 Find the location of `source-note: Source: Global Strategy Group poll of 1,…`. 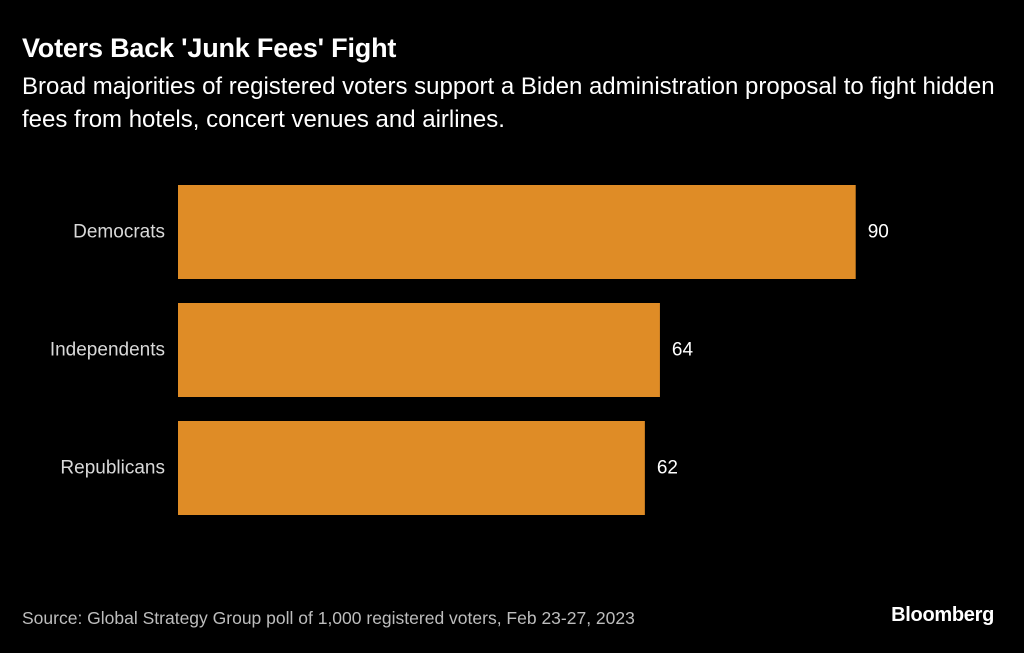

source-note: Source: Global Strategy Group poll of 1,… is located at coordinates (328, 618).